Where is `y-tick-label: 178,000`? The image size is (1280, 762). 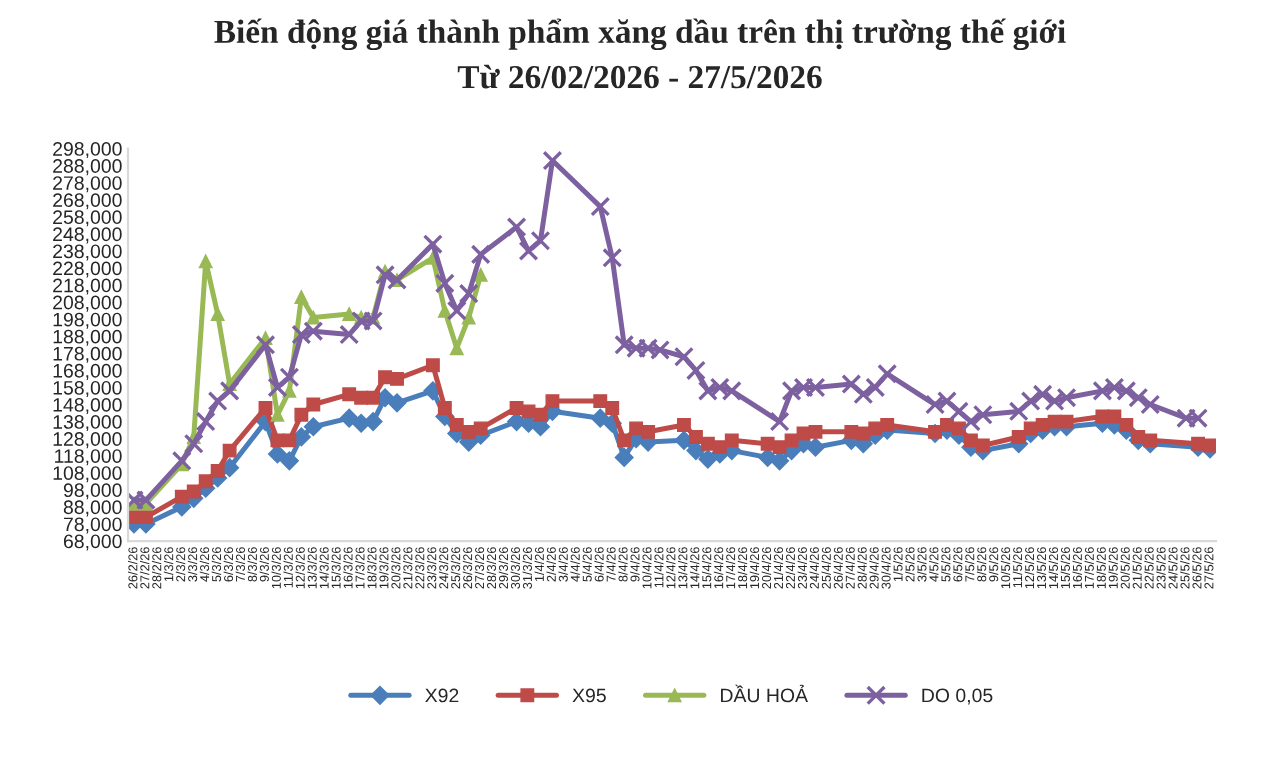 y-tick-label: 178,000 is located at coordinates (87, 354).